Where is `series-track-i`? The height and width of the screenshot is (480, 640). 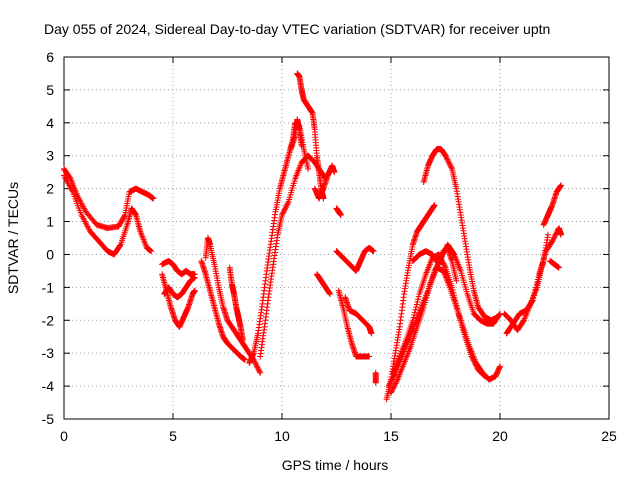 series-track-i is located at coordinates (279, 243).